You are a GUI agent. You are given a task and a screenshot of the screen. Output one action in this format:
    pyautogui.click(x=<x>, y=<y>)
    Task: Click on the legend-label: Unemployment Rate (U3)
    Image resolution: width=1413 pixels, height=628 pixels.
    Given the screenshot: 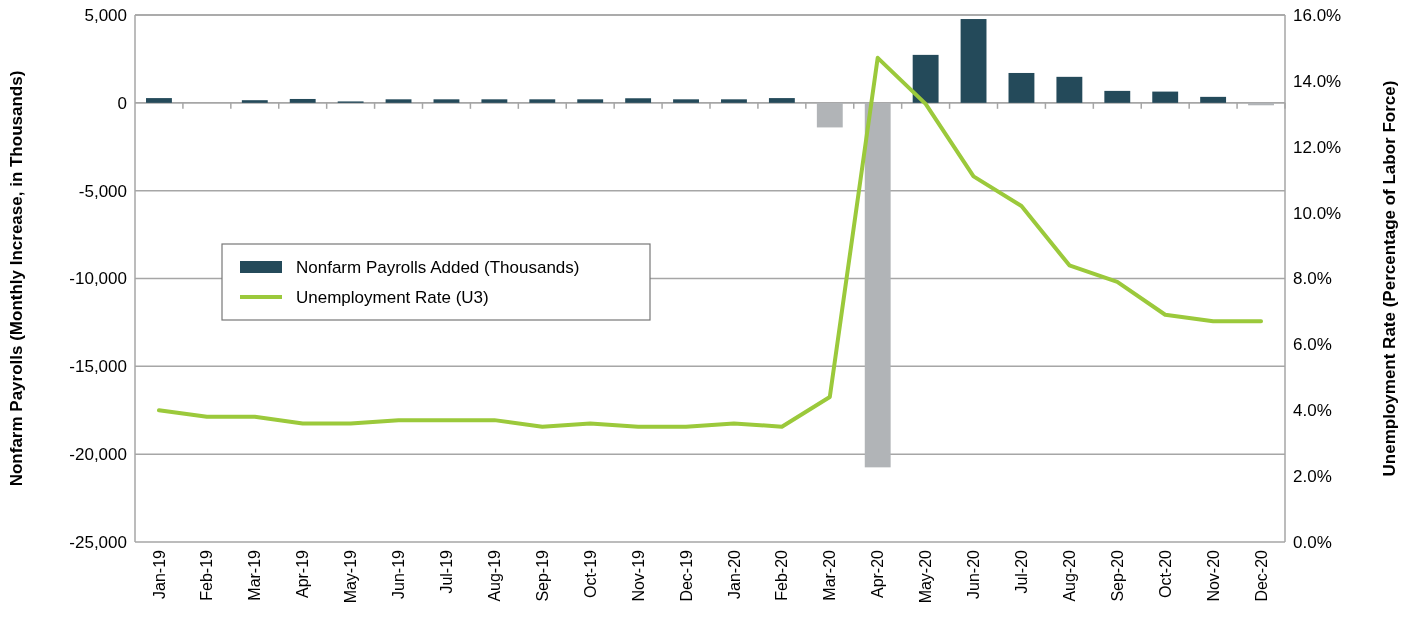 What is the action you would take?
    pyautogui.click(x=392, y=297)
    